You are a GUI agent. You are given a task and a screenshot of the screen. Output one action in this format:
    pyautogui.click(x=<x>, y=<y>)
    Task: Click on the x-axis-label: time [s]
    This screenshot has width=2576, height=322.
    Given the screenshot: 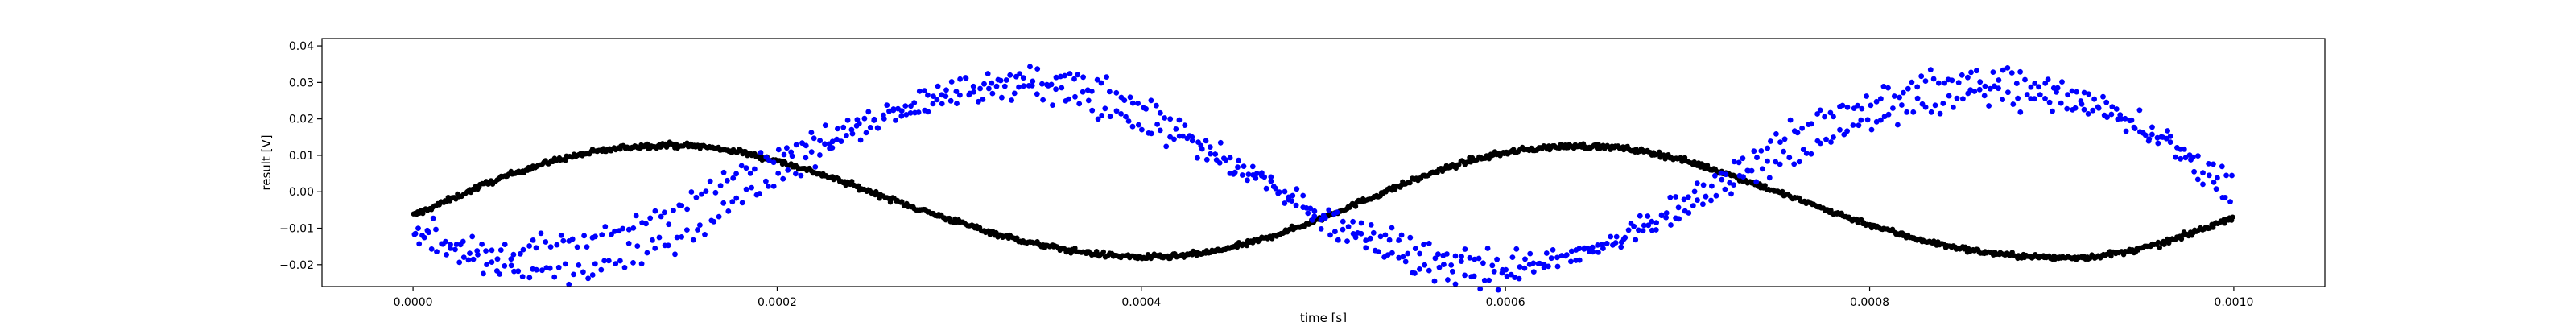 What is the action you would take?
    pyautogui.click(x=1323, y=316)
    